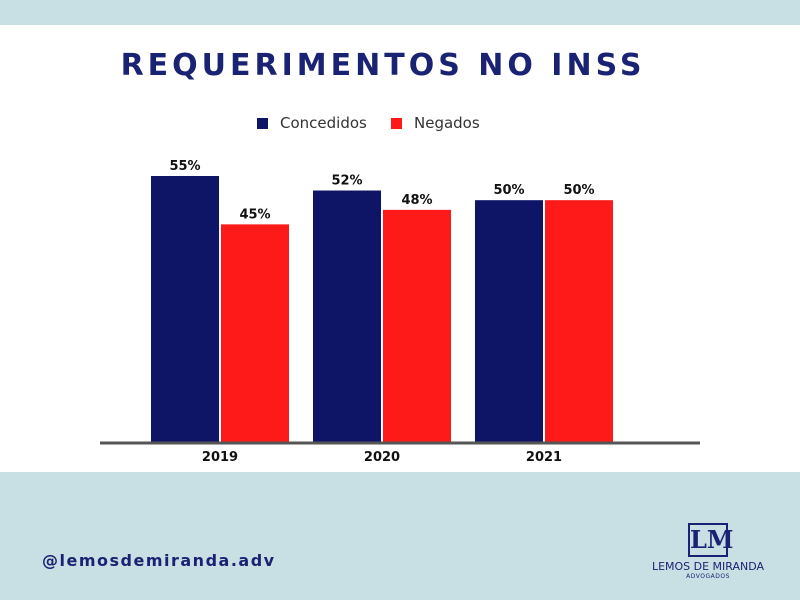 The width and height of the screenshot is (800, 600). What do you see at coordinates (544, 457) in the screenshot?
I see `x-tick-label: 2021` at bounding box center [544, 457].